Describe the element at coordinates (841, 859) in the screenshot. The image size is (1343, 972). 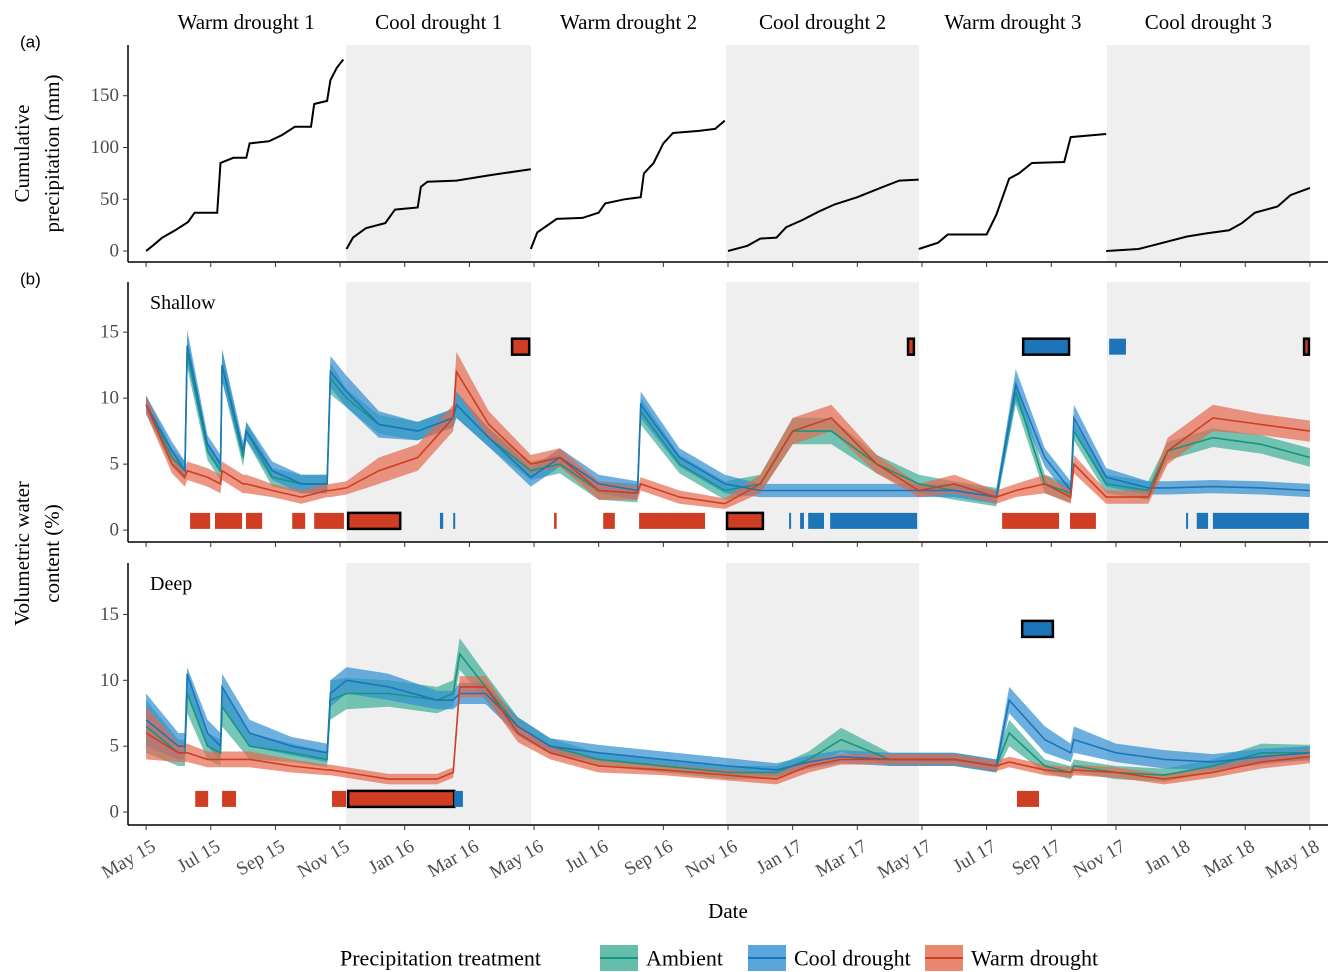
I see `x-tick-label: Mar 17` at that location.